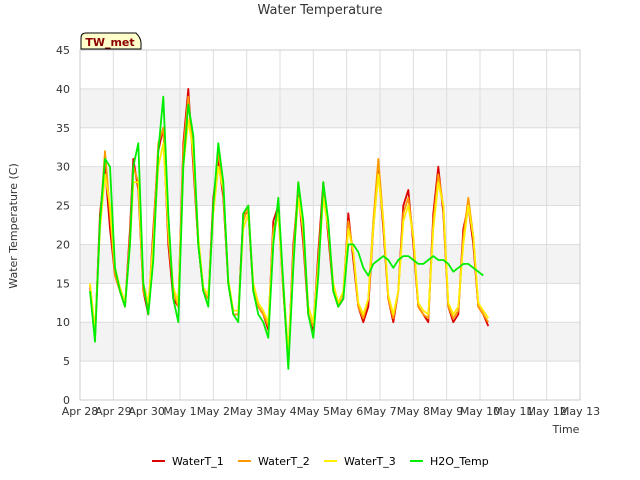 Image resolution: width=640 pixels, height=480 pixels. Describe the element at coordinates (480, 411) in the screenshot. I see `x-tick-label: May 10` at that location.